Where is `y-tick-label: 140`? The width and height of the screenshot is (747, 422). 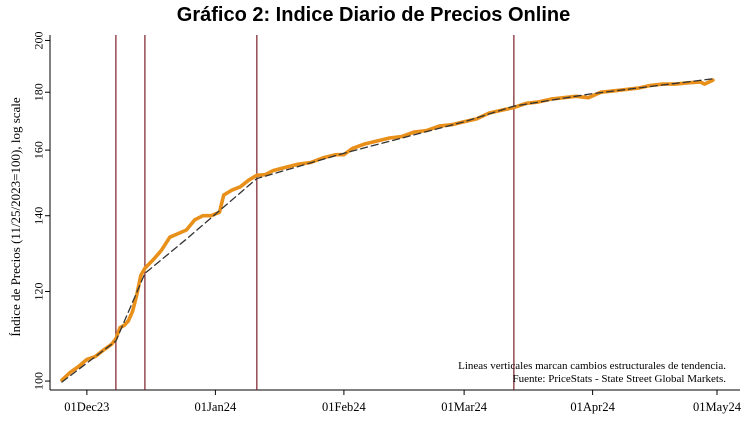 y-tick-label: 140 is located at coordinates (39, 216).